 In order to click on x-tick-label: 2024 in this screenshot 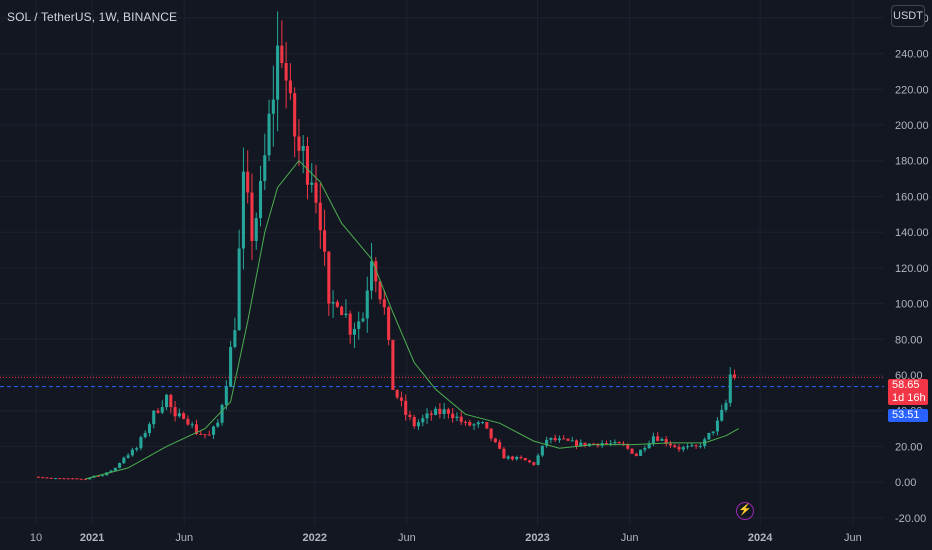, I will do `click(760, 538)`.